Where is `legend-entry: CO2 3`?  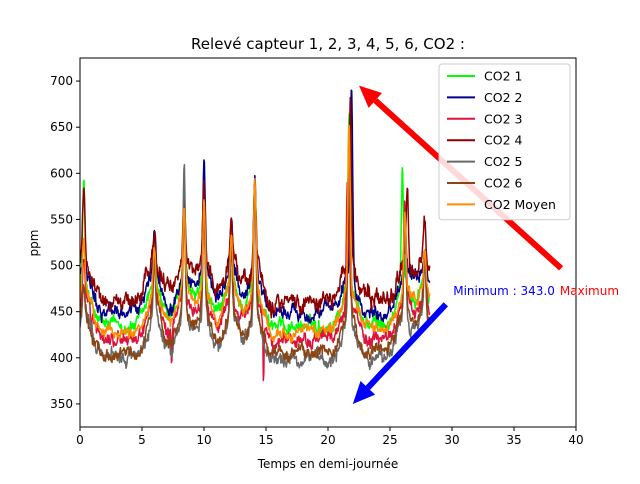 legend-entry: CO2 3 is located at coordinates (484, 118).